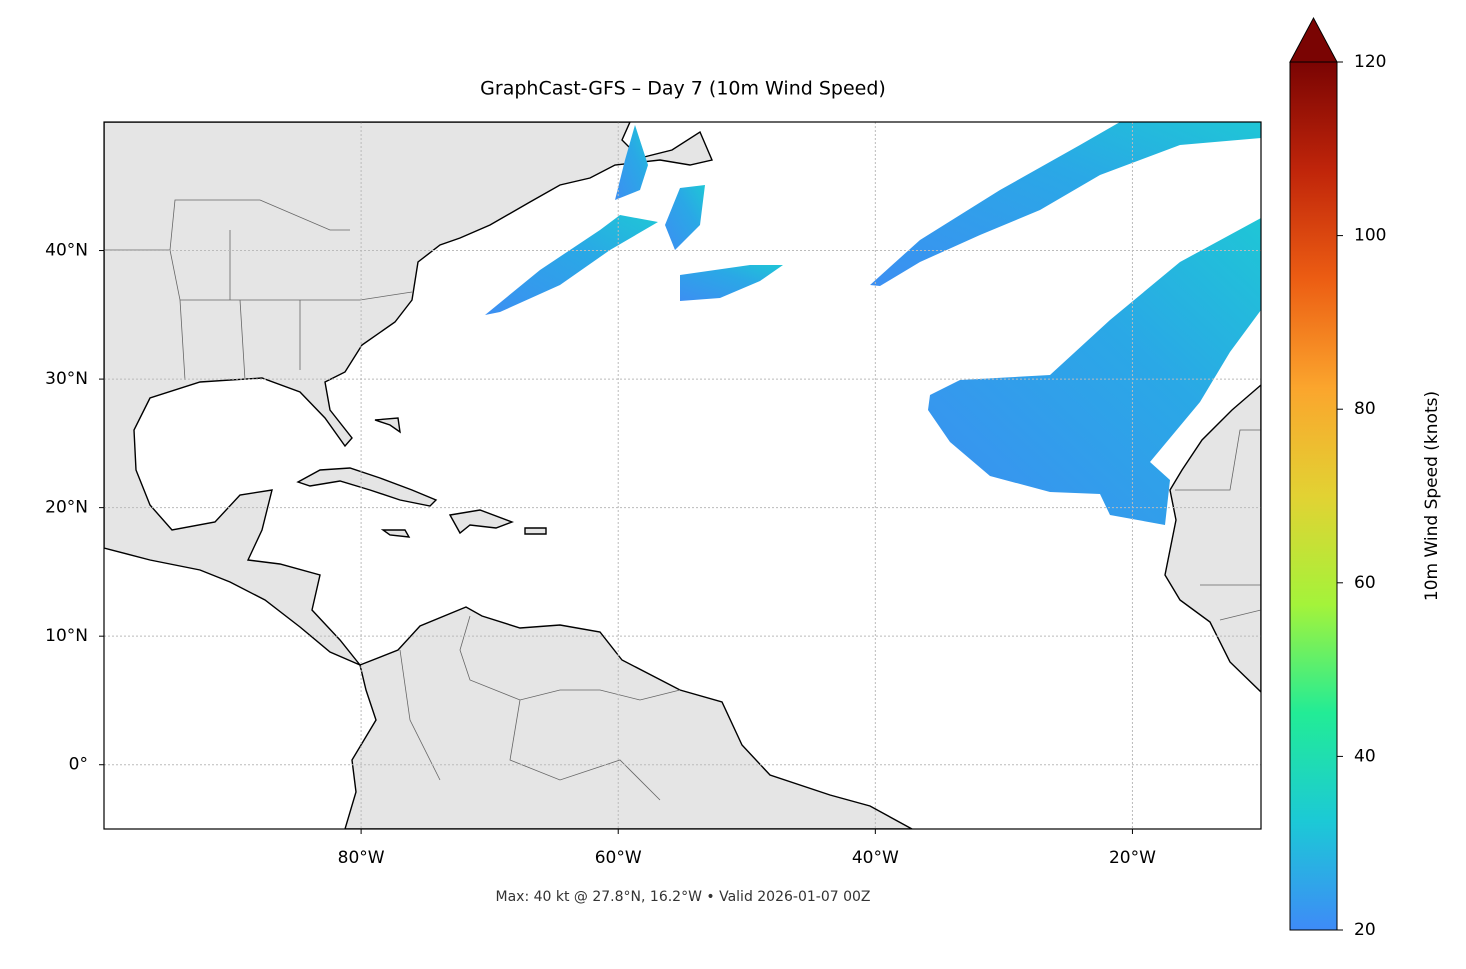 The height and width of the screenshot is (969, 1466). What do you see at coordinates (66, 379) in the screenshot?
I see `y-tick-label: 30°N` at bounding box center [66, 379].